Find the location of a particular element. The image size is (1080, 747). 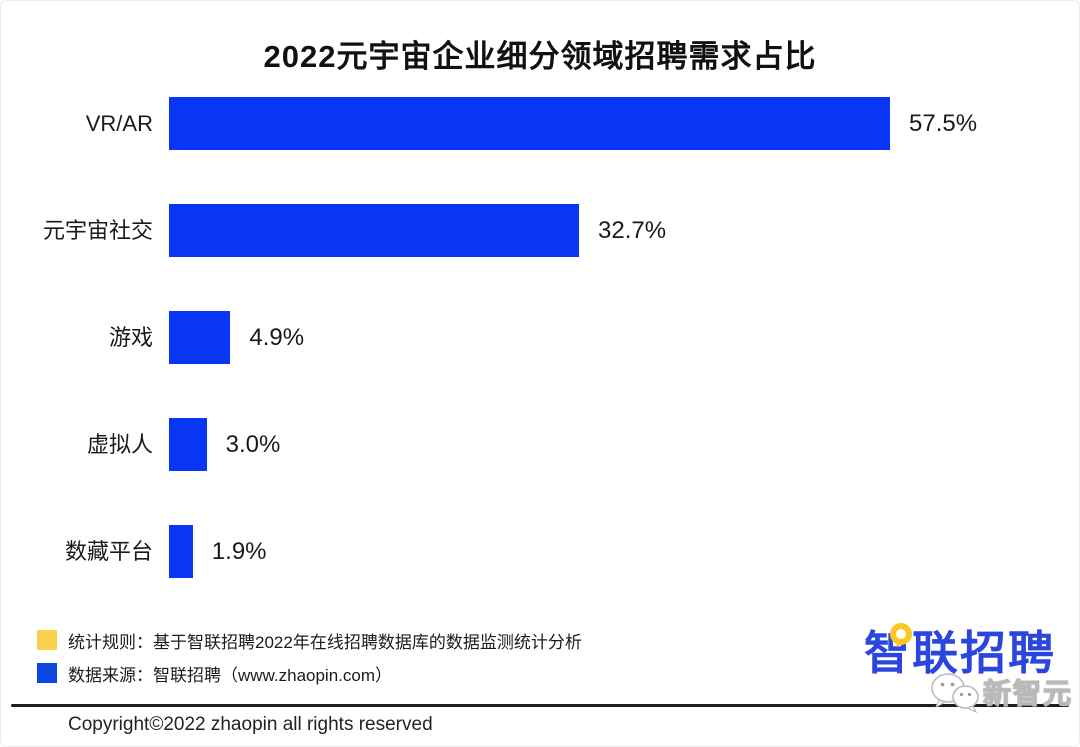

legend-label-source: 数据来源：智联招聘（www.zhaopin.com） is located at coordinates (230, 675).